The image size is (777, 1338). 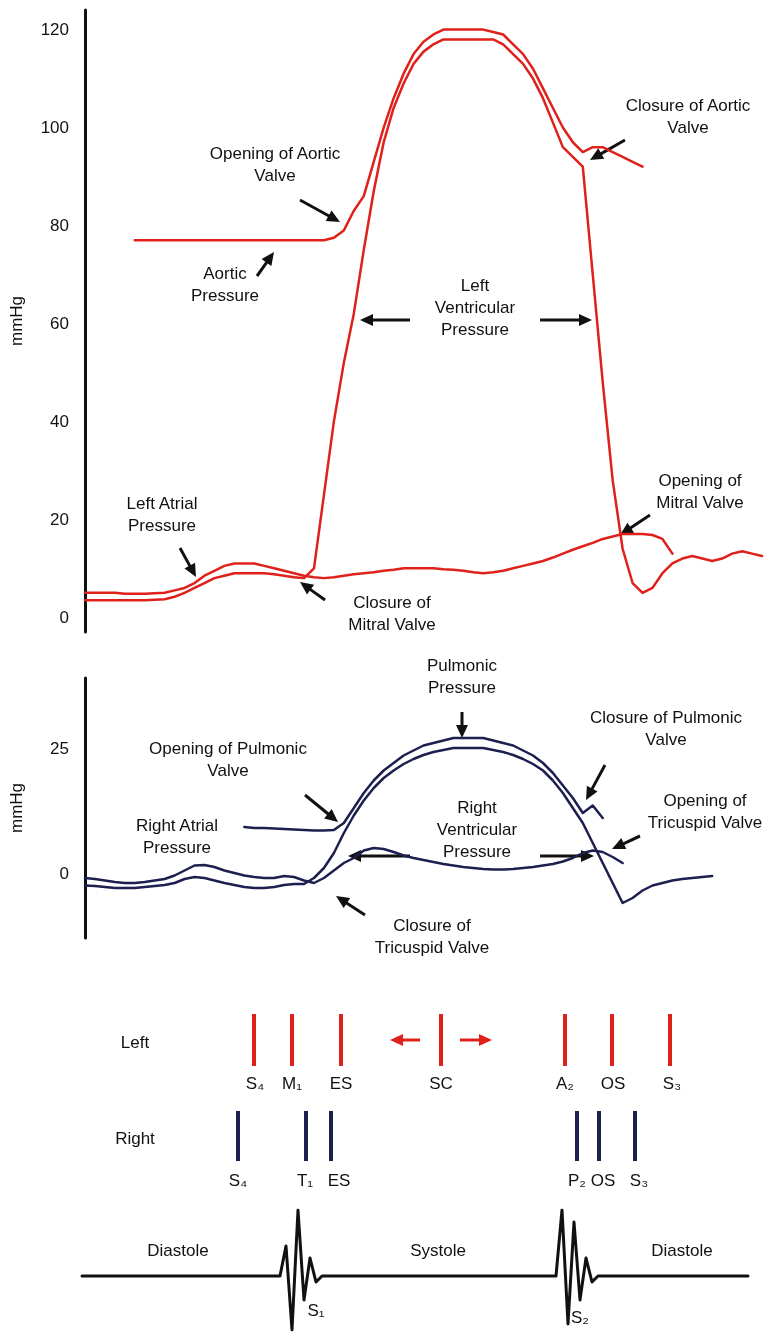 I want to click on annotation: Left Atrial Pressure, so click(x=162, y=515).